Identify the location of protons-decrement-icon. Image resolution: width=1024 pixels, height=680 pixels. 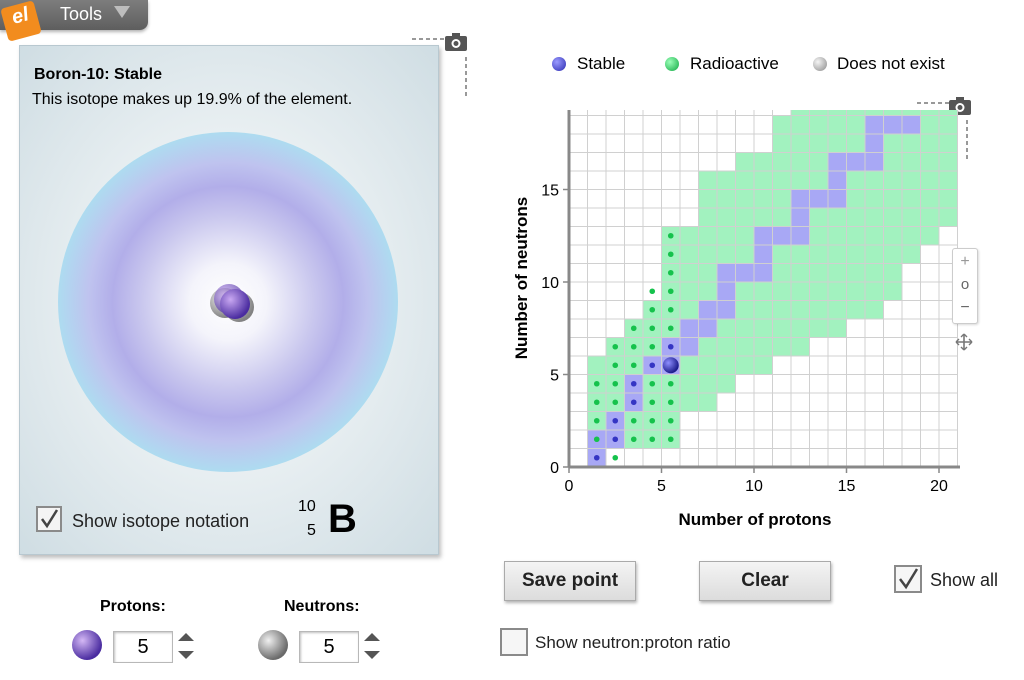
(186, 655).